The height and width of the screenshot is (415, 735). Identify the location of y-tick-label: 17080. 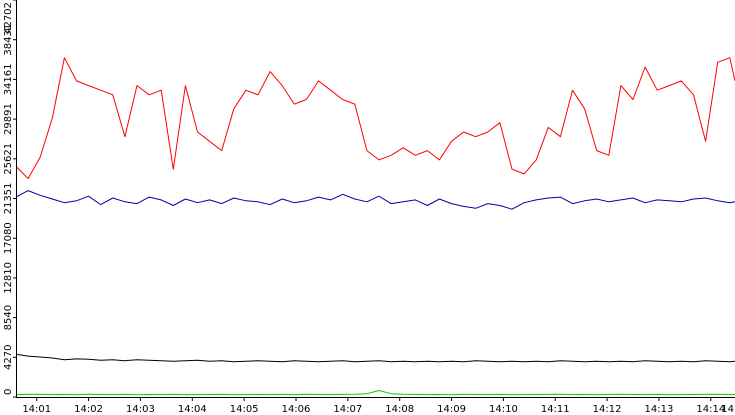
(8, 238).